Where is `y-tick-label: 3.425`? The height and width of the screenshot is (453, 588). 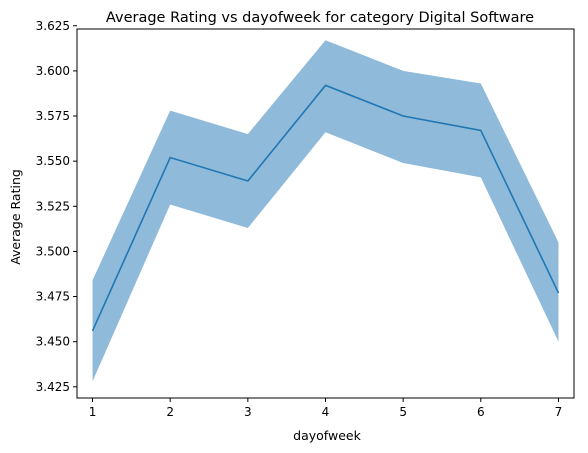 y-tick-label: 3.425 is located at coordinates (53, 387).